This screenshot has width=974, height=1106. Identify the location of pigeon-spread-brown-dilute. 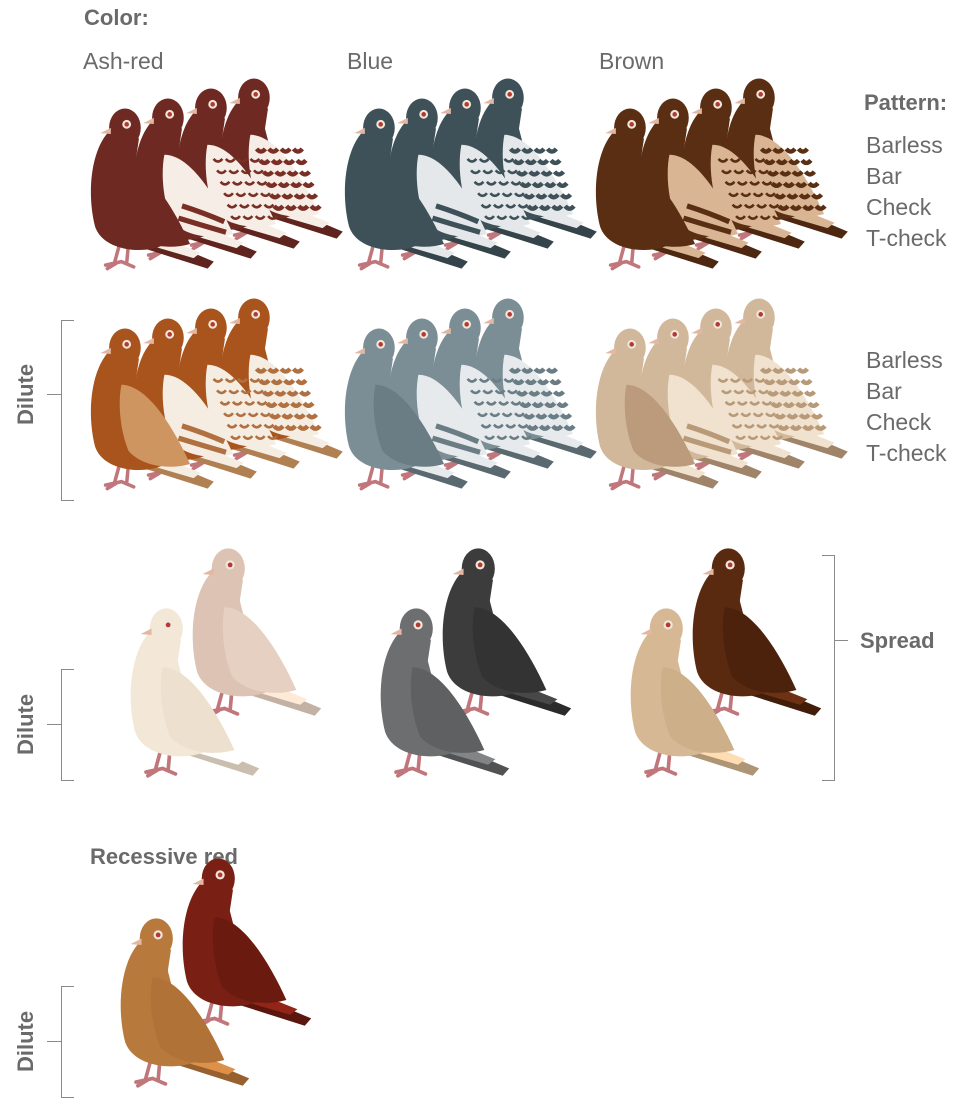
(695, 693).